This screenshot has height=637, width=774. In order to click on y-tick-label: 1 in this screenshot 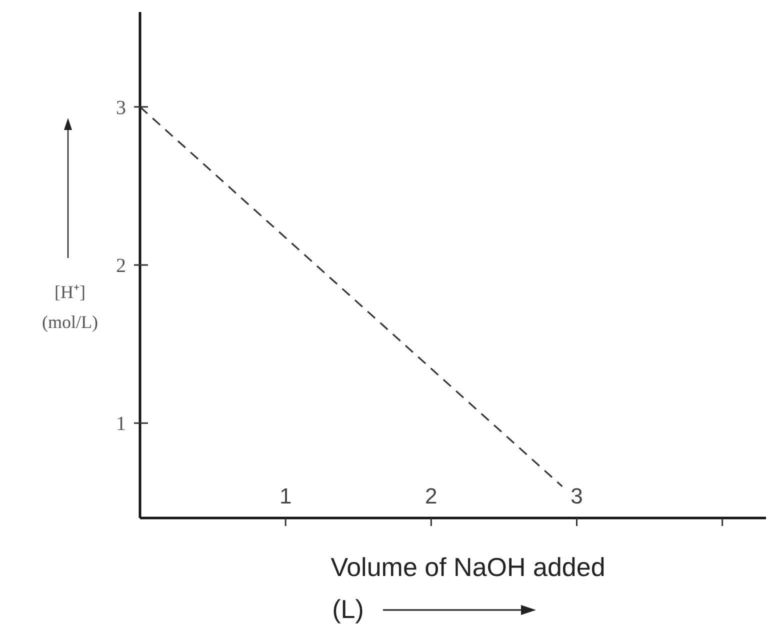, I will do `click(121, 424)`.